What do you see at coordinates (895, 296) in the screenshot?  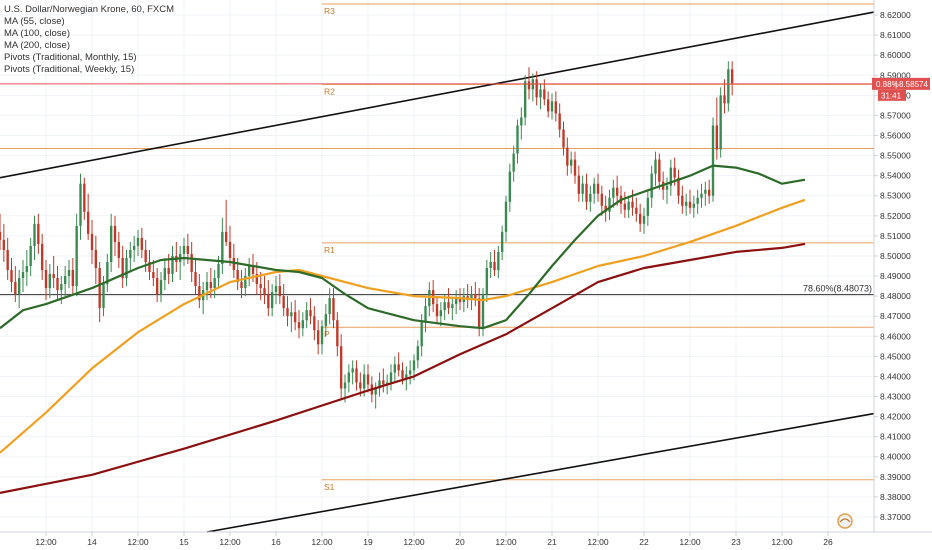 I see `y-tick-label: 8.48000` at bounding box center [895, 296].